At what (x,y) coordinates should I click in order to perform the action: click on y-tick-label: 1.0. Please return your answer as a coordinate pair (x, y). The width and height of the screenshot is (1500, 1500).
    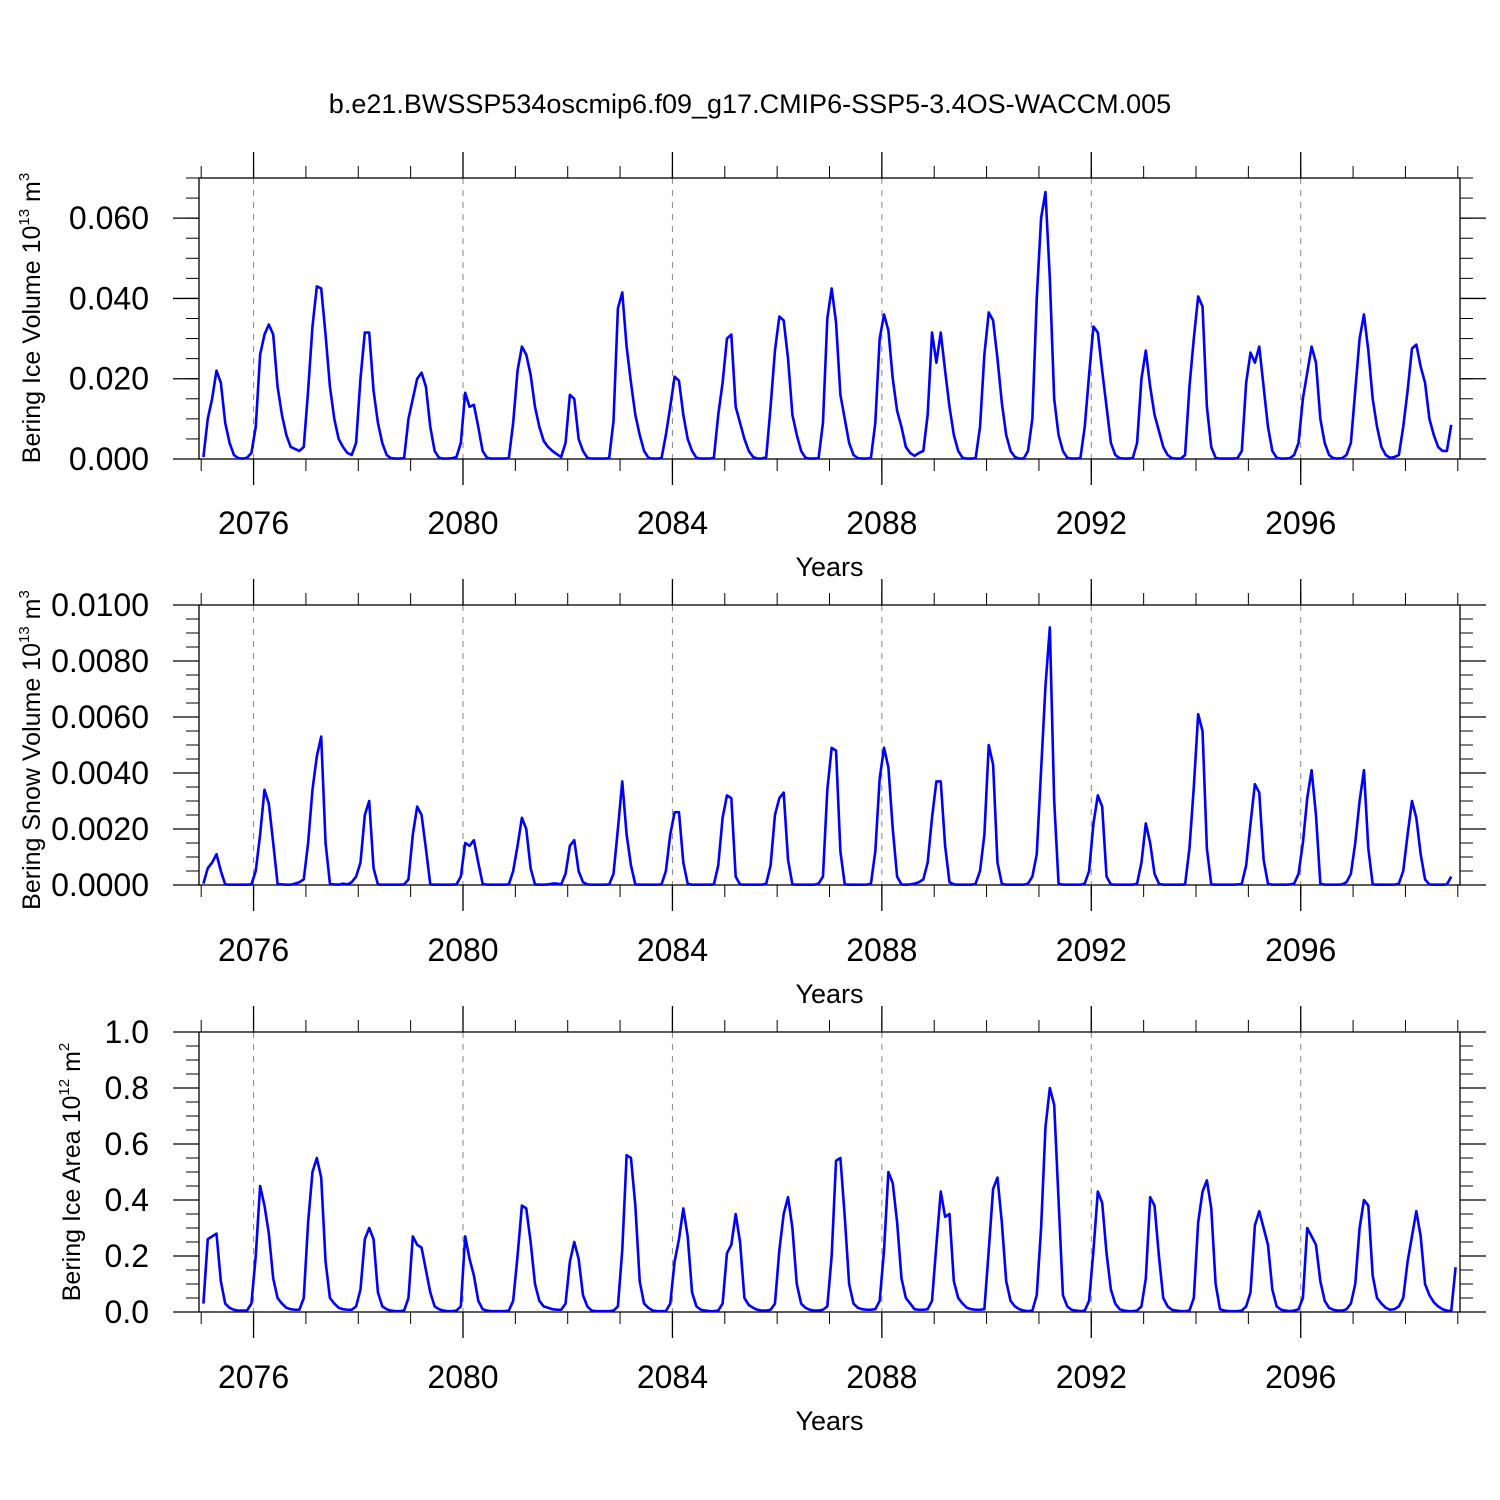
    Looking at the image, I should click on (127, 1032).